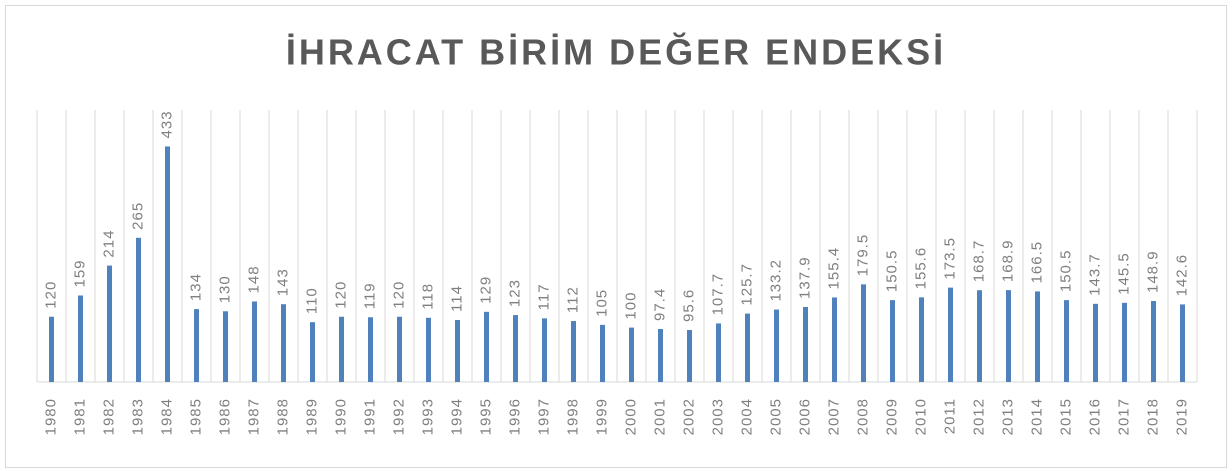 The width and height of the screenshot is (1232, 471). Describe the element at coordinates (282, 416) in the screenshot. I see `x-tick-label: 1988` at that location.